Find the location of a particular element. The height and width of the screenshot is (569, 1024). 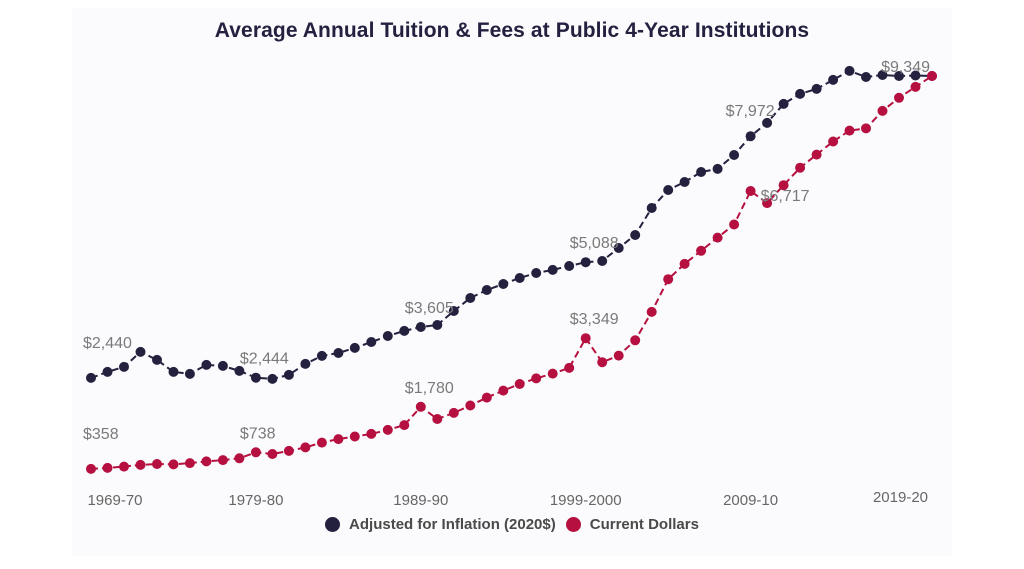

legend-item-adjusted: Adjusted for Inflation (2020$) is located at coordinates (440, 524).